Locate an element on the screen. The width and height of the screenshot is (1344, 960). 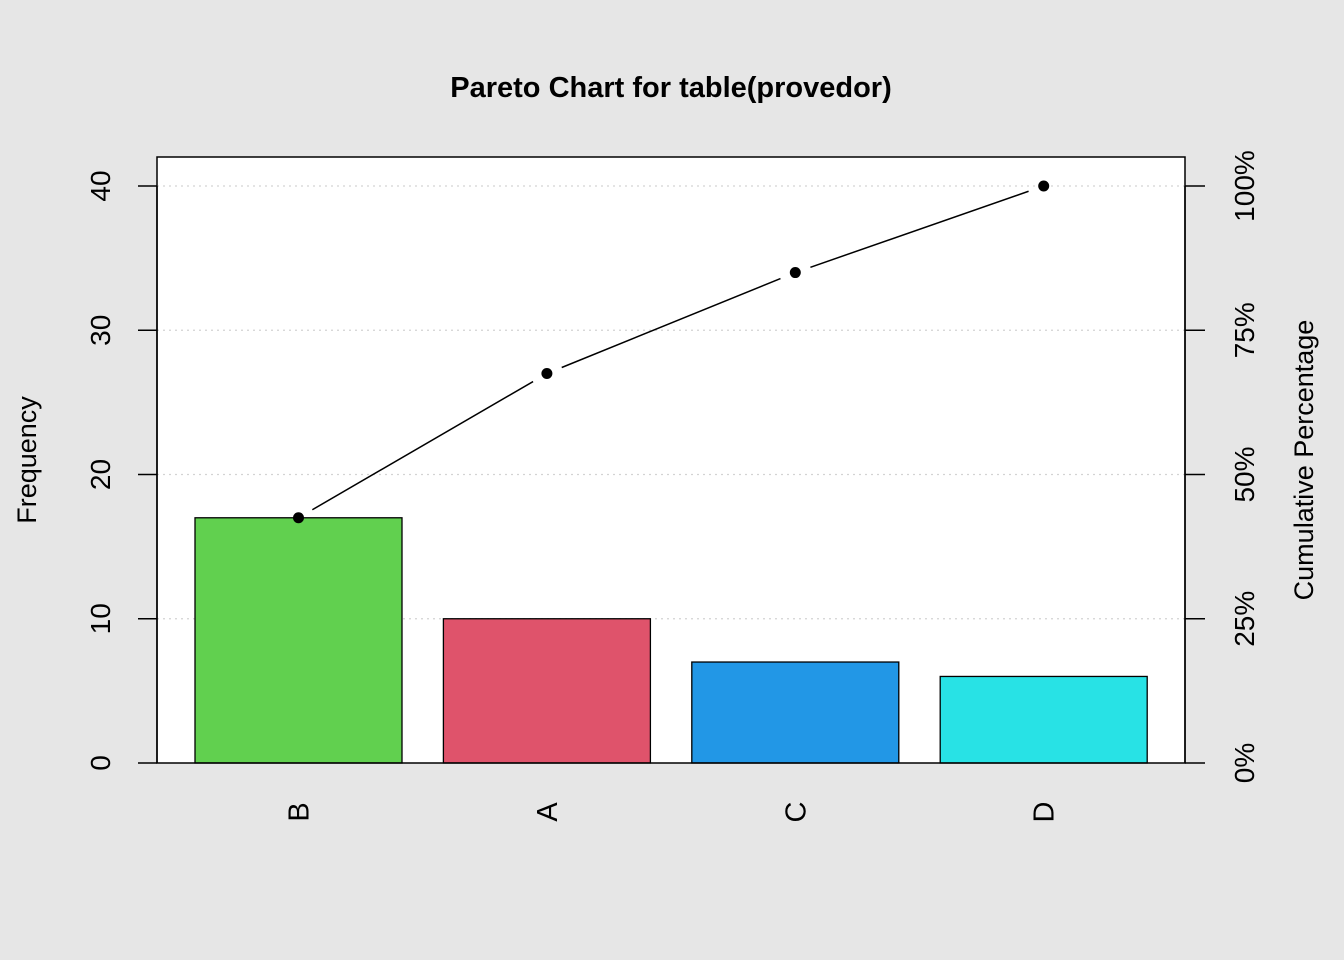
y2-axis-title: Cumulative Percentage is located at coordinates (1304, 460).